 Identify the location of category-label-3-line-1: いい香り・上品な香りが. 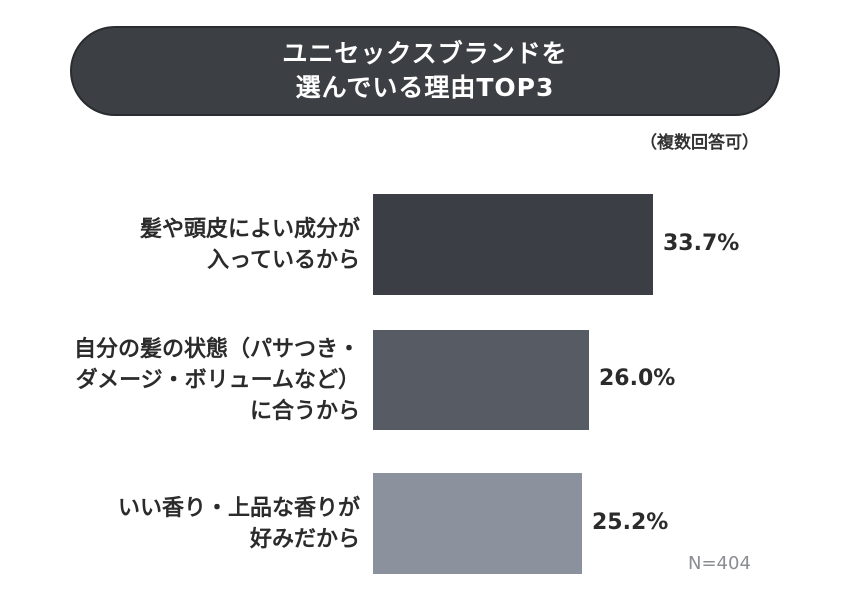
(238, 508).